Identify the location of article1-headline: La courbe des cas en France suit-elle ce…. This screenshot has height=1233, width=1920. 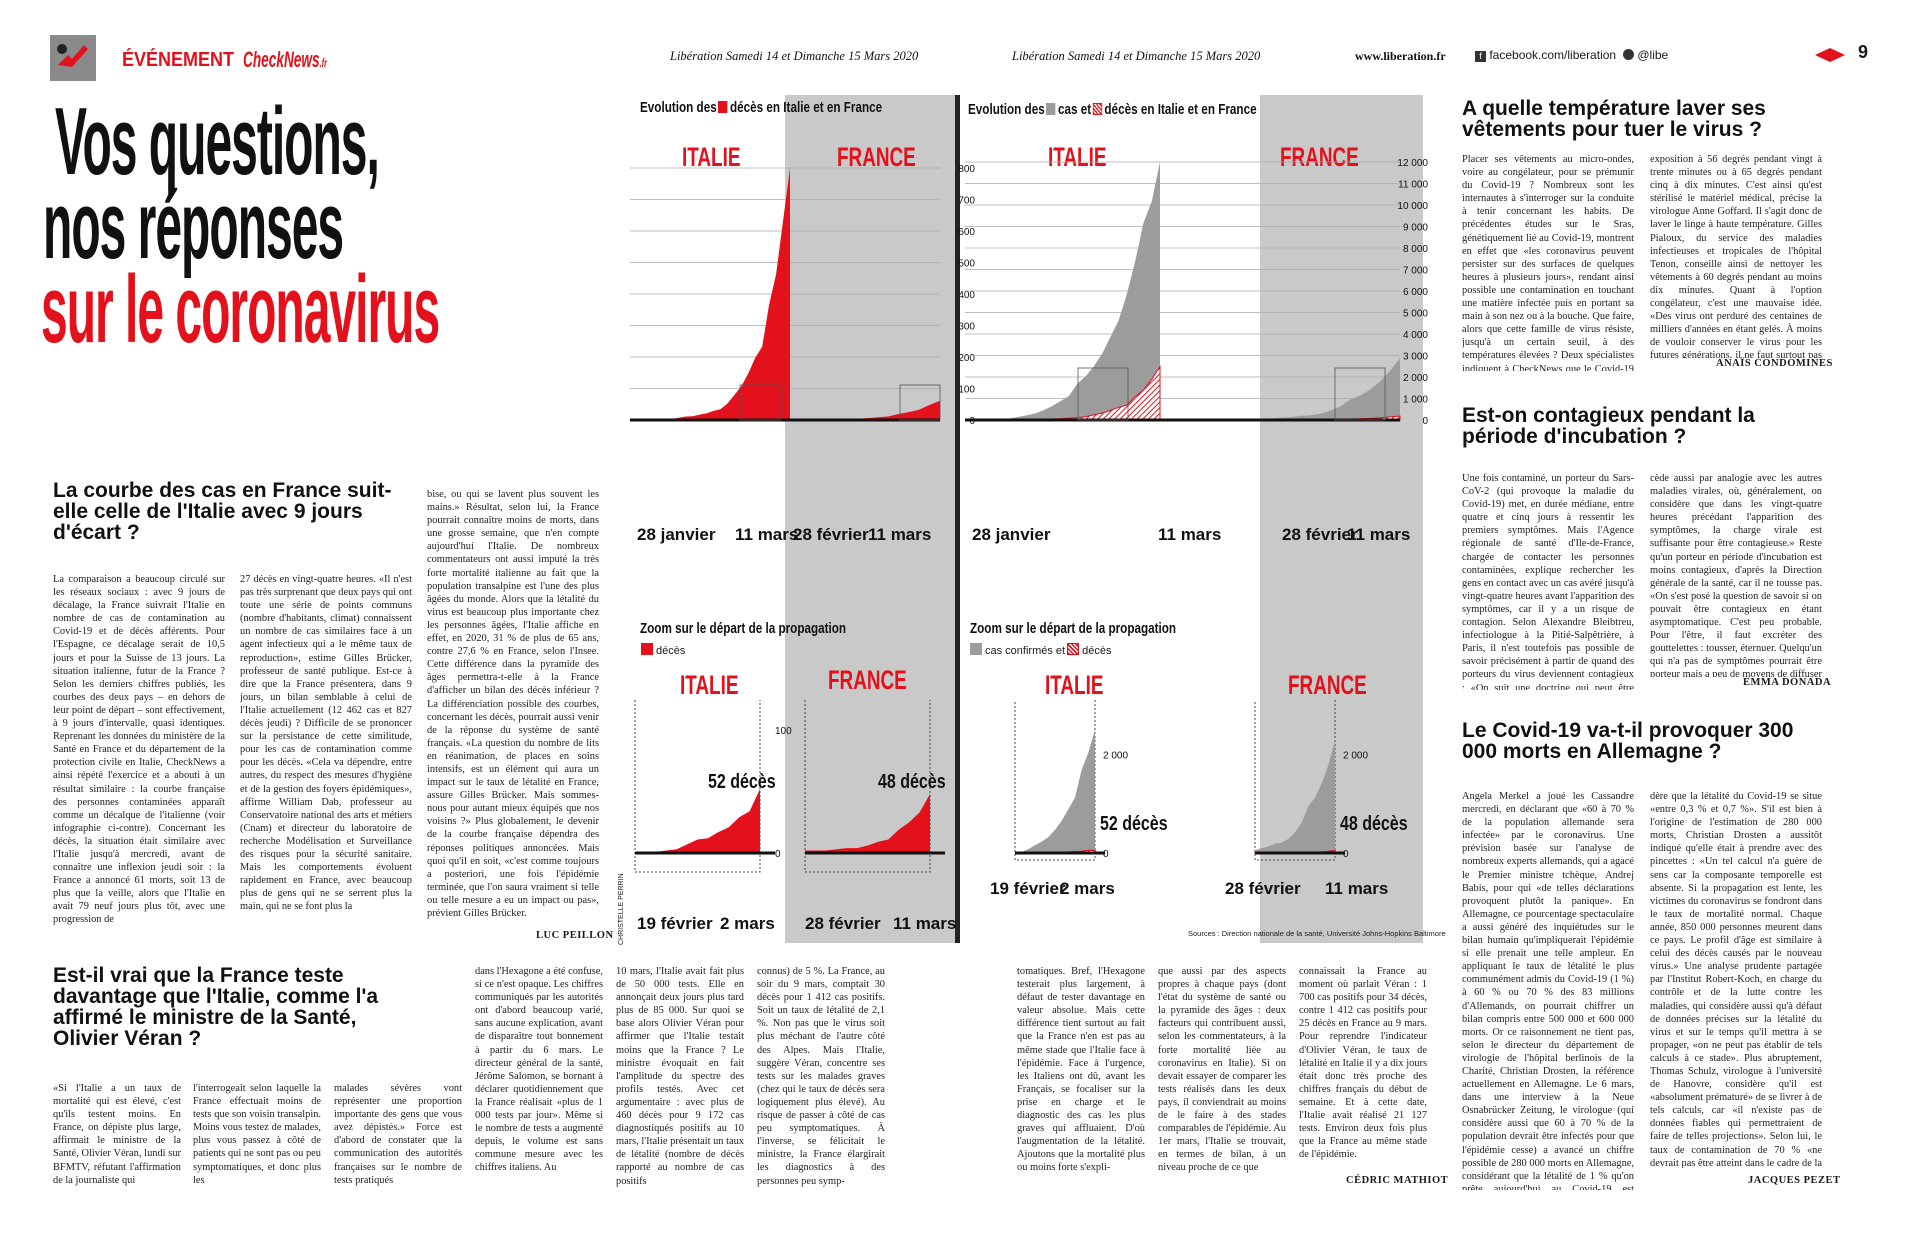
(222, 511).